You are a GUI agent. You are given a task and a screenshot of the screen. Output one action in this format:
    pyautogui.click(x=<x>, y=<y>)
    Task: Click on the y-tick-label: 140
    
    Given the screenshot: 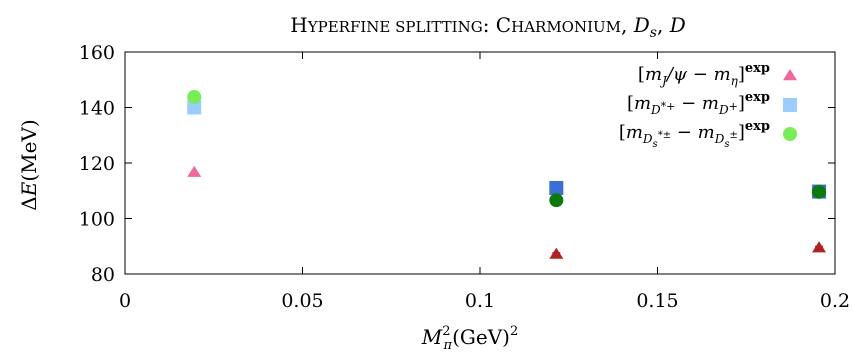 What is the action you would take?
    pyautogui.click(x=97, y=109)
    